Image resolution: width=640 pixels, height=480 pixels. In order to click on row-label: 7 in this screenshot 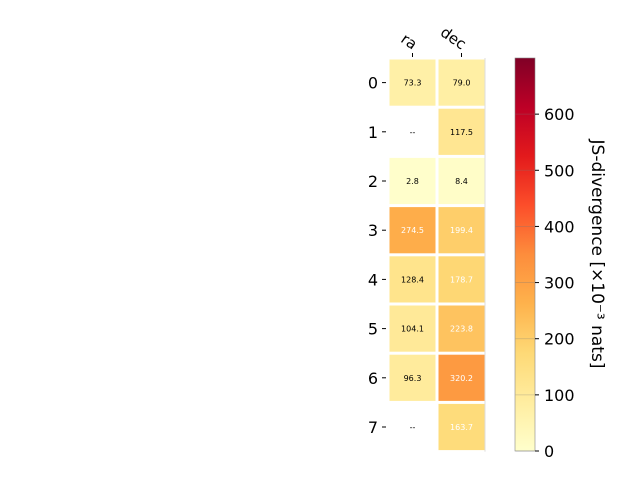, I will do `click(373, 427)`.